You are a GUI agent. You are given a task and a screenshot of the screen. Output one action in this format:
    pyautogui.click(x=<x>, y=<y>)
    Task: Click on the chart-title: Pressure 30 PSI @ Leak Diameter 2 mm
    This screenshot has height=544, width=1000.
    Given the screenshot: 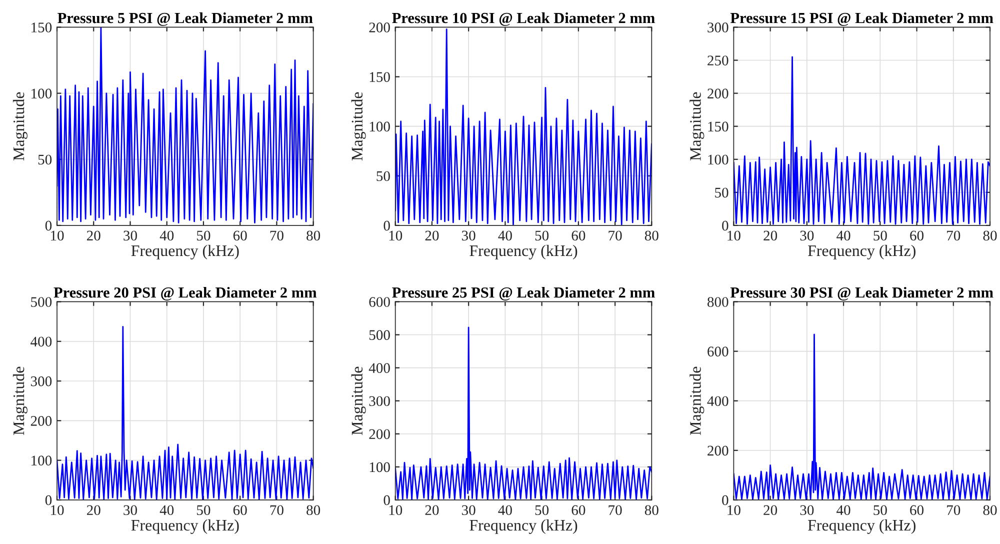 What is the action you would take?
    pyautogui.click(x=862, y=293)
    